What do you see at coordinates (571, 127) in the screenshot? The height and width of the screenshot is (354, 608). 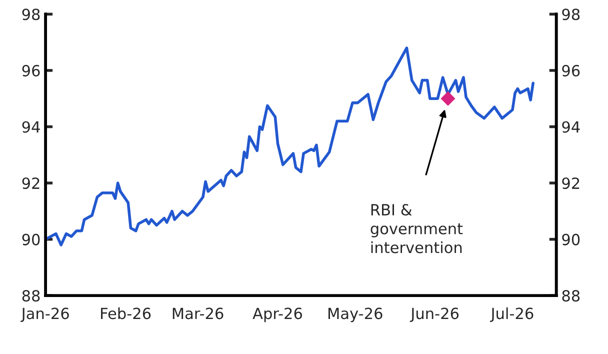 I see `y2-tick-label: 94` at bounding box center [571, 127].